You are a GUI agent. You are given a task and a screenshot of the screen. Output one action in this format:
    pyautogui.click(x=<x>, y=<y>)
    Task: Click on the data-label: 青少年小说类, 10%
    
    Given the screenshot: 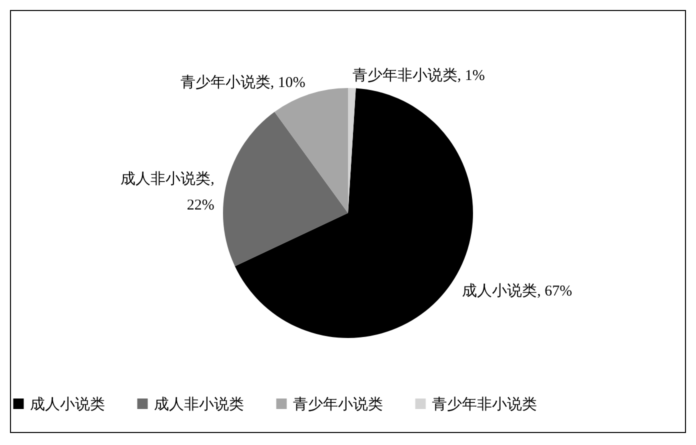 What is the action you would take?
    pyautogui.click(x=243, y=82)
    